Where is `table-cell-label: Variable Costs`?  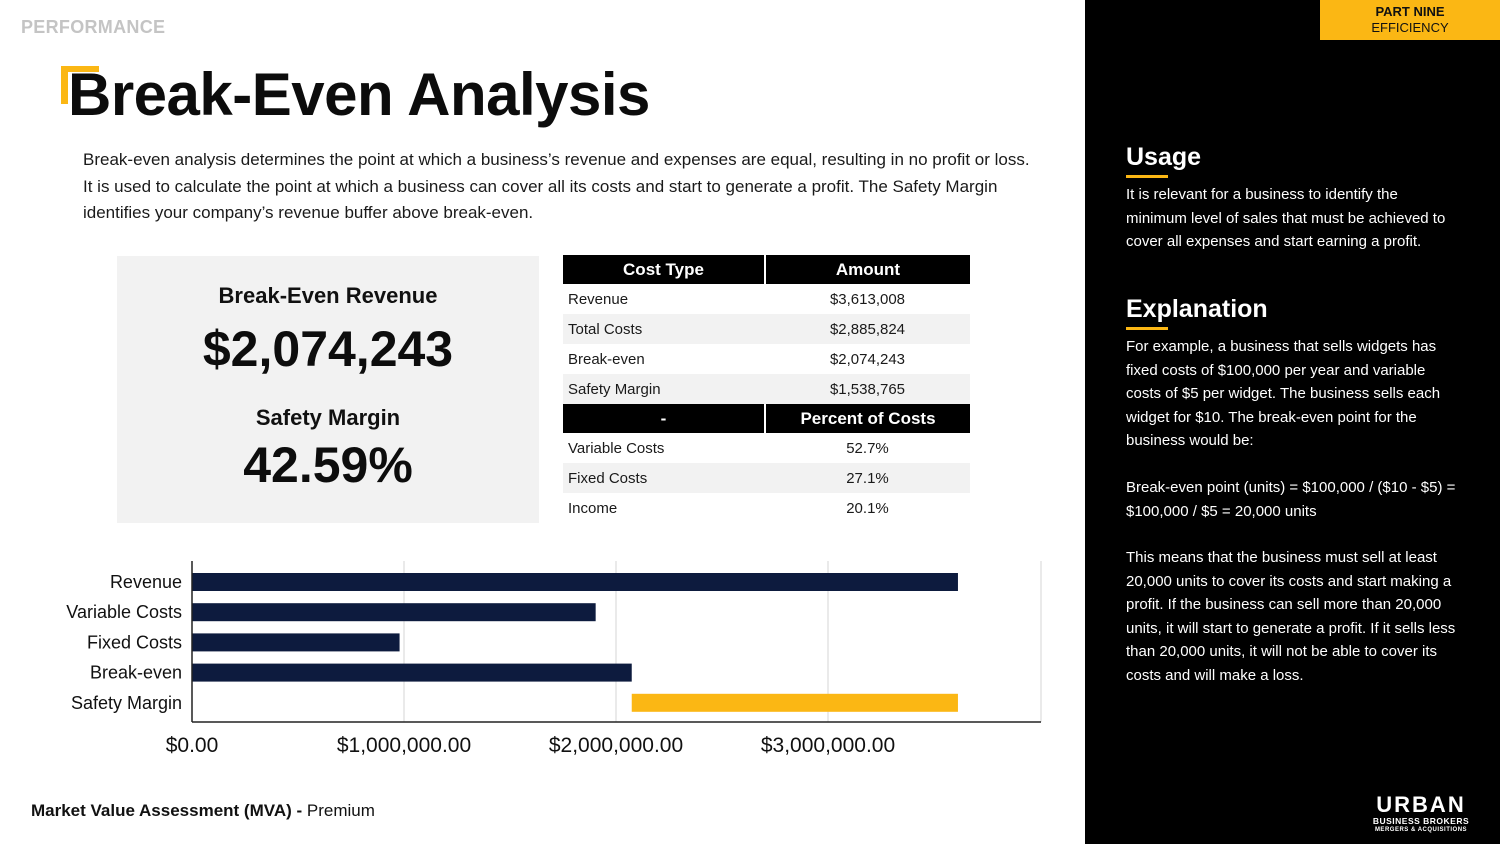 table-cell-label: Variable Costs is located at coordinates (616, 448).